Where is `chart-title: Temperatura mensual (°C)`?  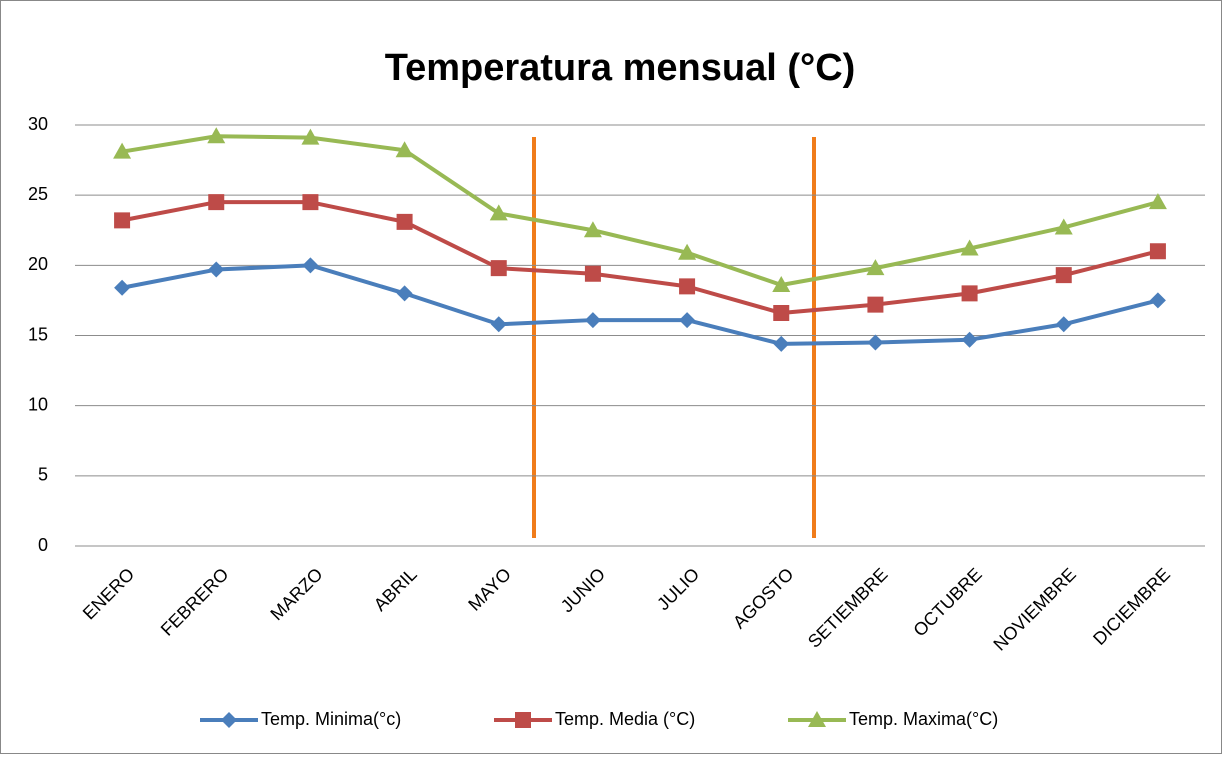
chart-title: Temperatura mensual (°C) is located at coordinates (620, 68).